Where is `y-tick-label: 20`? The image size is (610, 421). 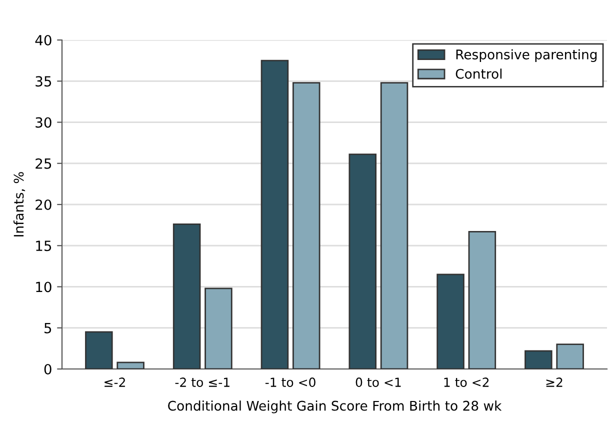 y-tick-label: 20 is located at coordinates (44, 204).